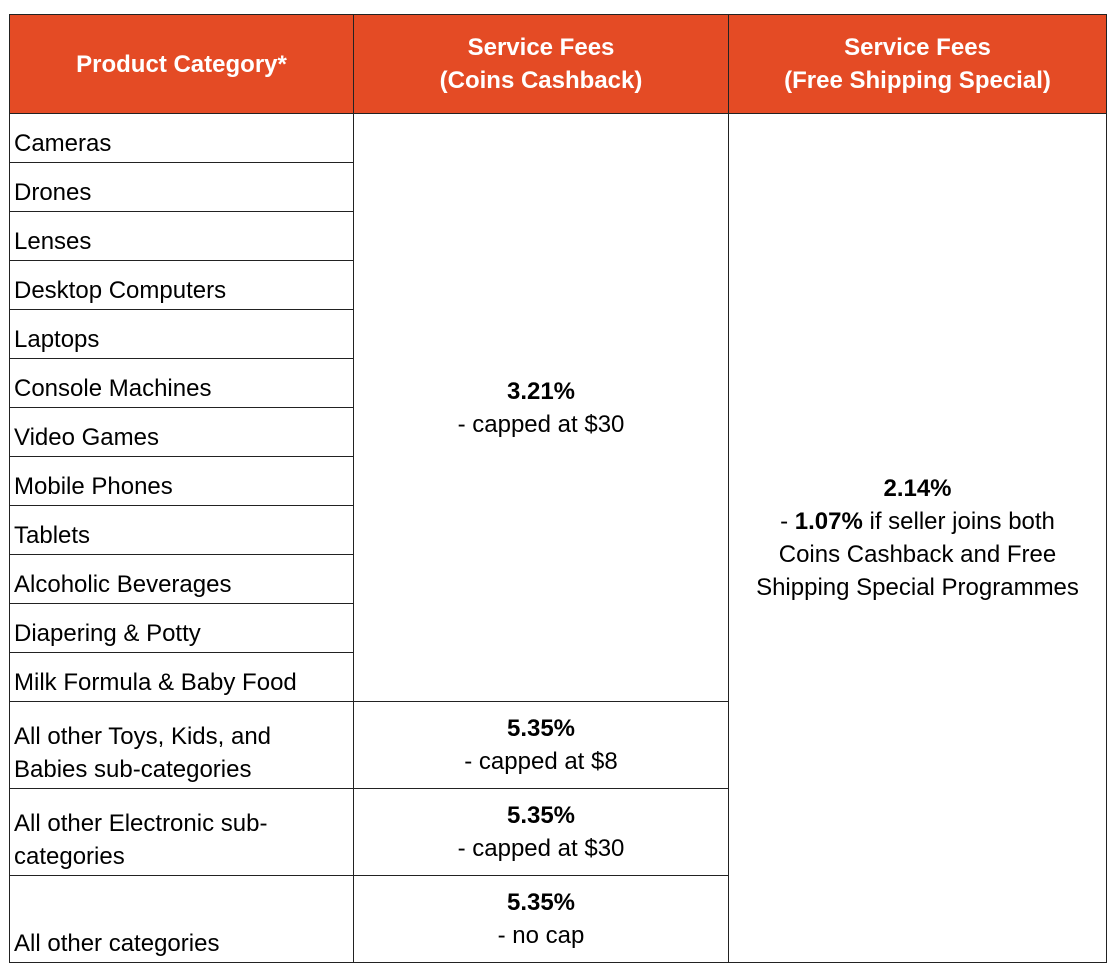  Describe the element at coordinates (181, 285) in the screenshot. I see `category-cell: Desktop Computers` at that location.